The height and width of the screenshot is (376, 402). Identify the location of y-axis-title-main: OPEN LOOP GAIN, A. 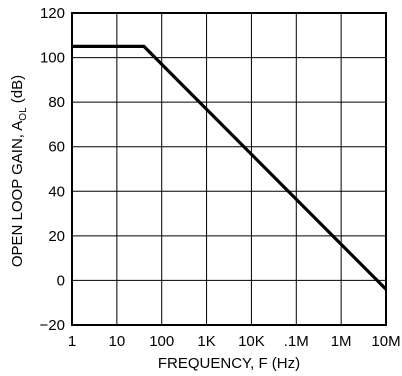
(17, 194).